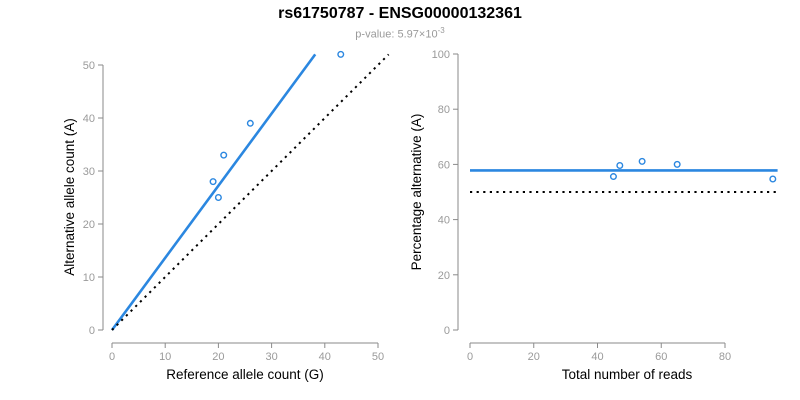  Describe the element at coordinates (245, 374) in the screenshot. I see `x-axis-title: Reference allele count (G)` at that location.